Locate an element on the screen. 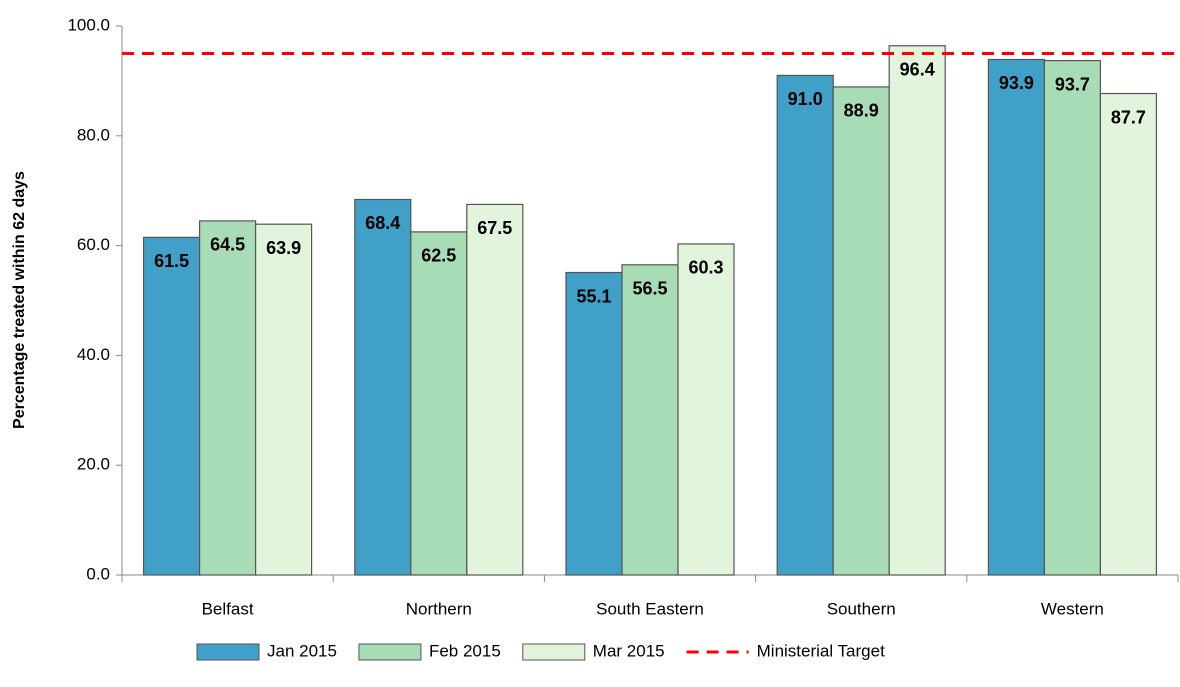 The width and height of the screenshot is (1180, 687). value-label: 68.4 is located at coordinates (382, 223).